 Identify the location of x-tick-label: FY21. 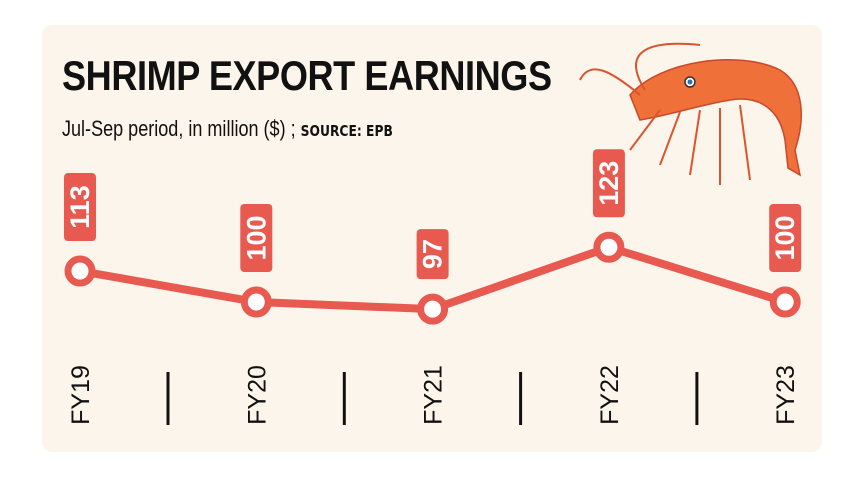
(434, 395).